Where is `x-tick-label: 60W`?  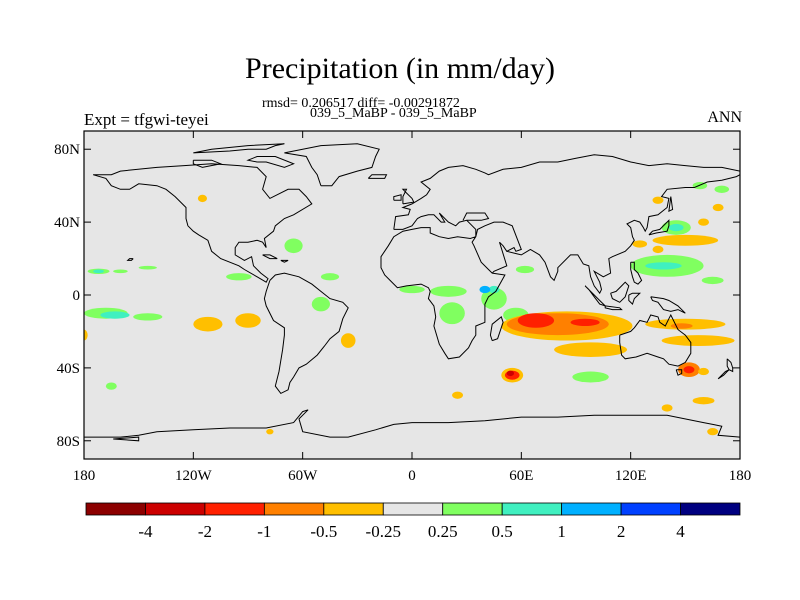
x-tick-label: 60W is located at coordinates (303, 476).